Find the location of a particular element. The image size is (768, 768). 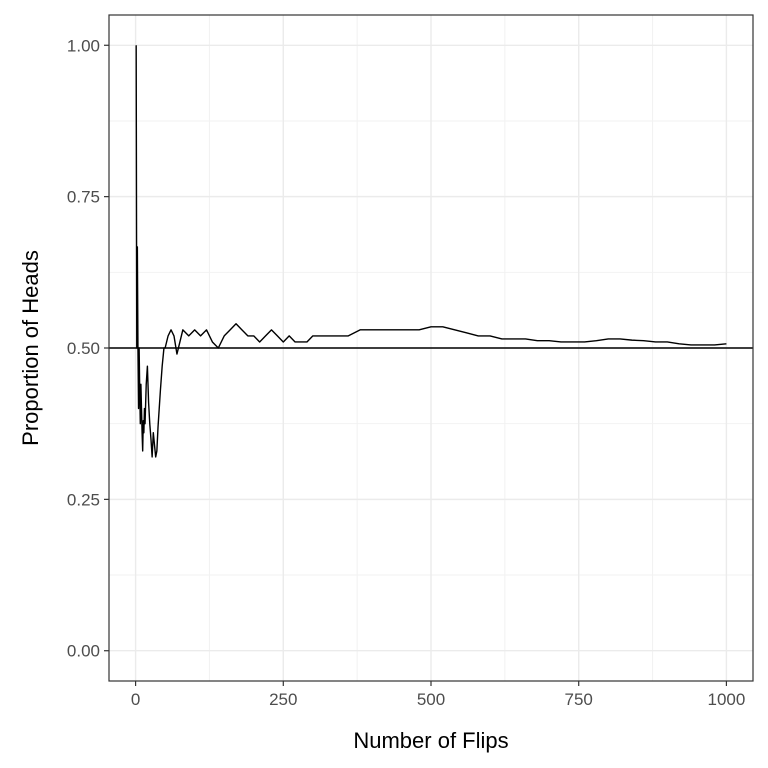

x-tick-label: 0 is located at coordinates (135, 699).